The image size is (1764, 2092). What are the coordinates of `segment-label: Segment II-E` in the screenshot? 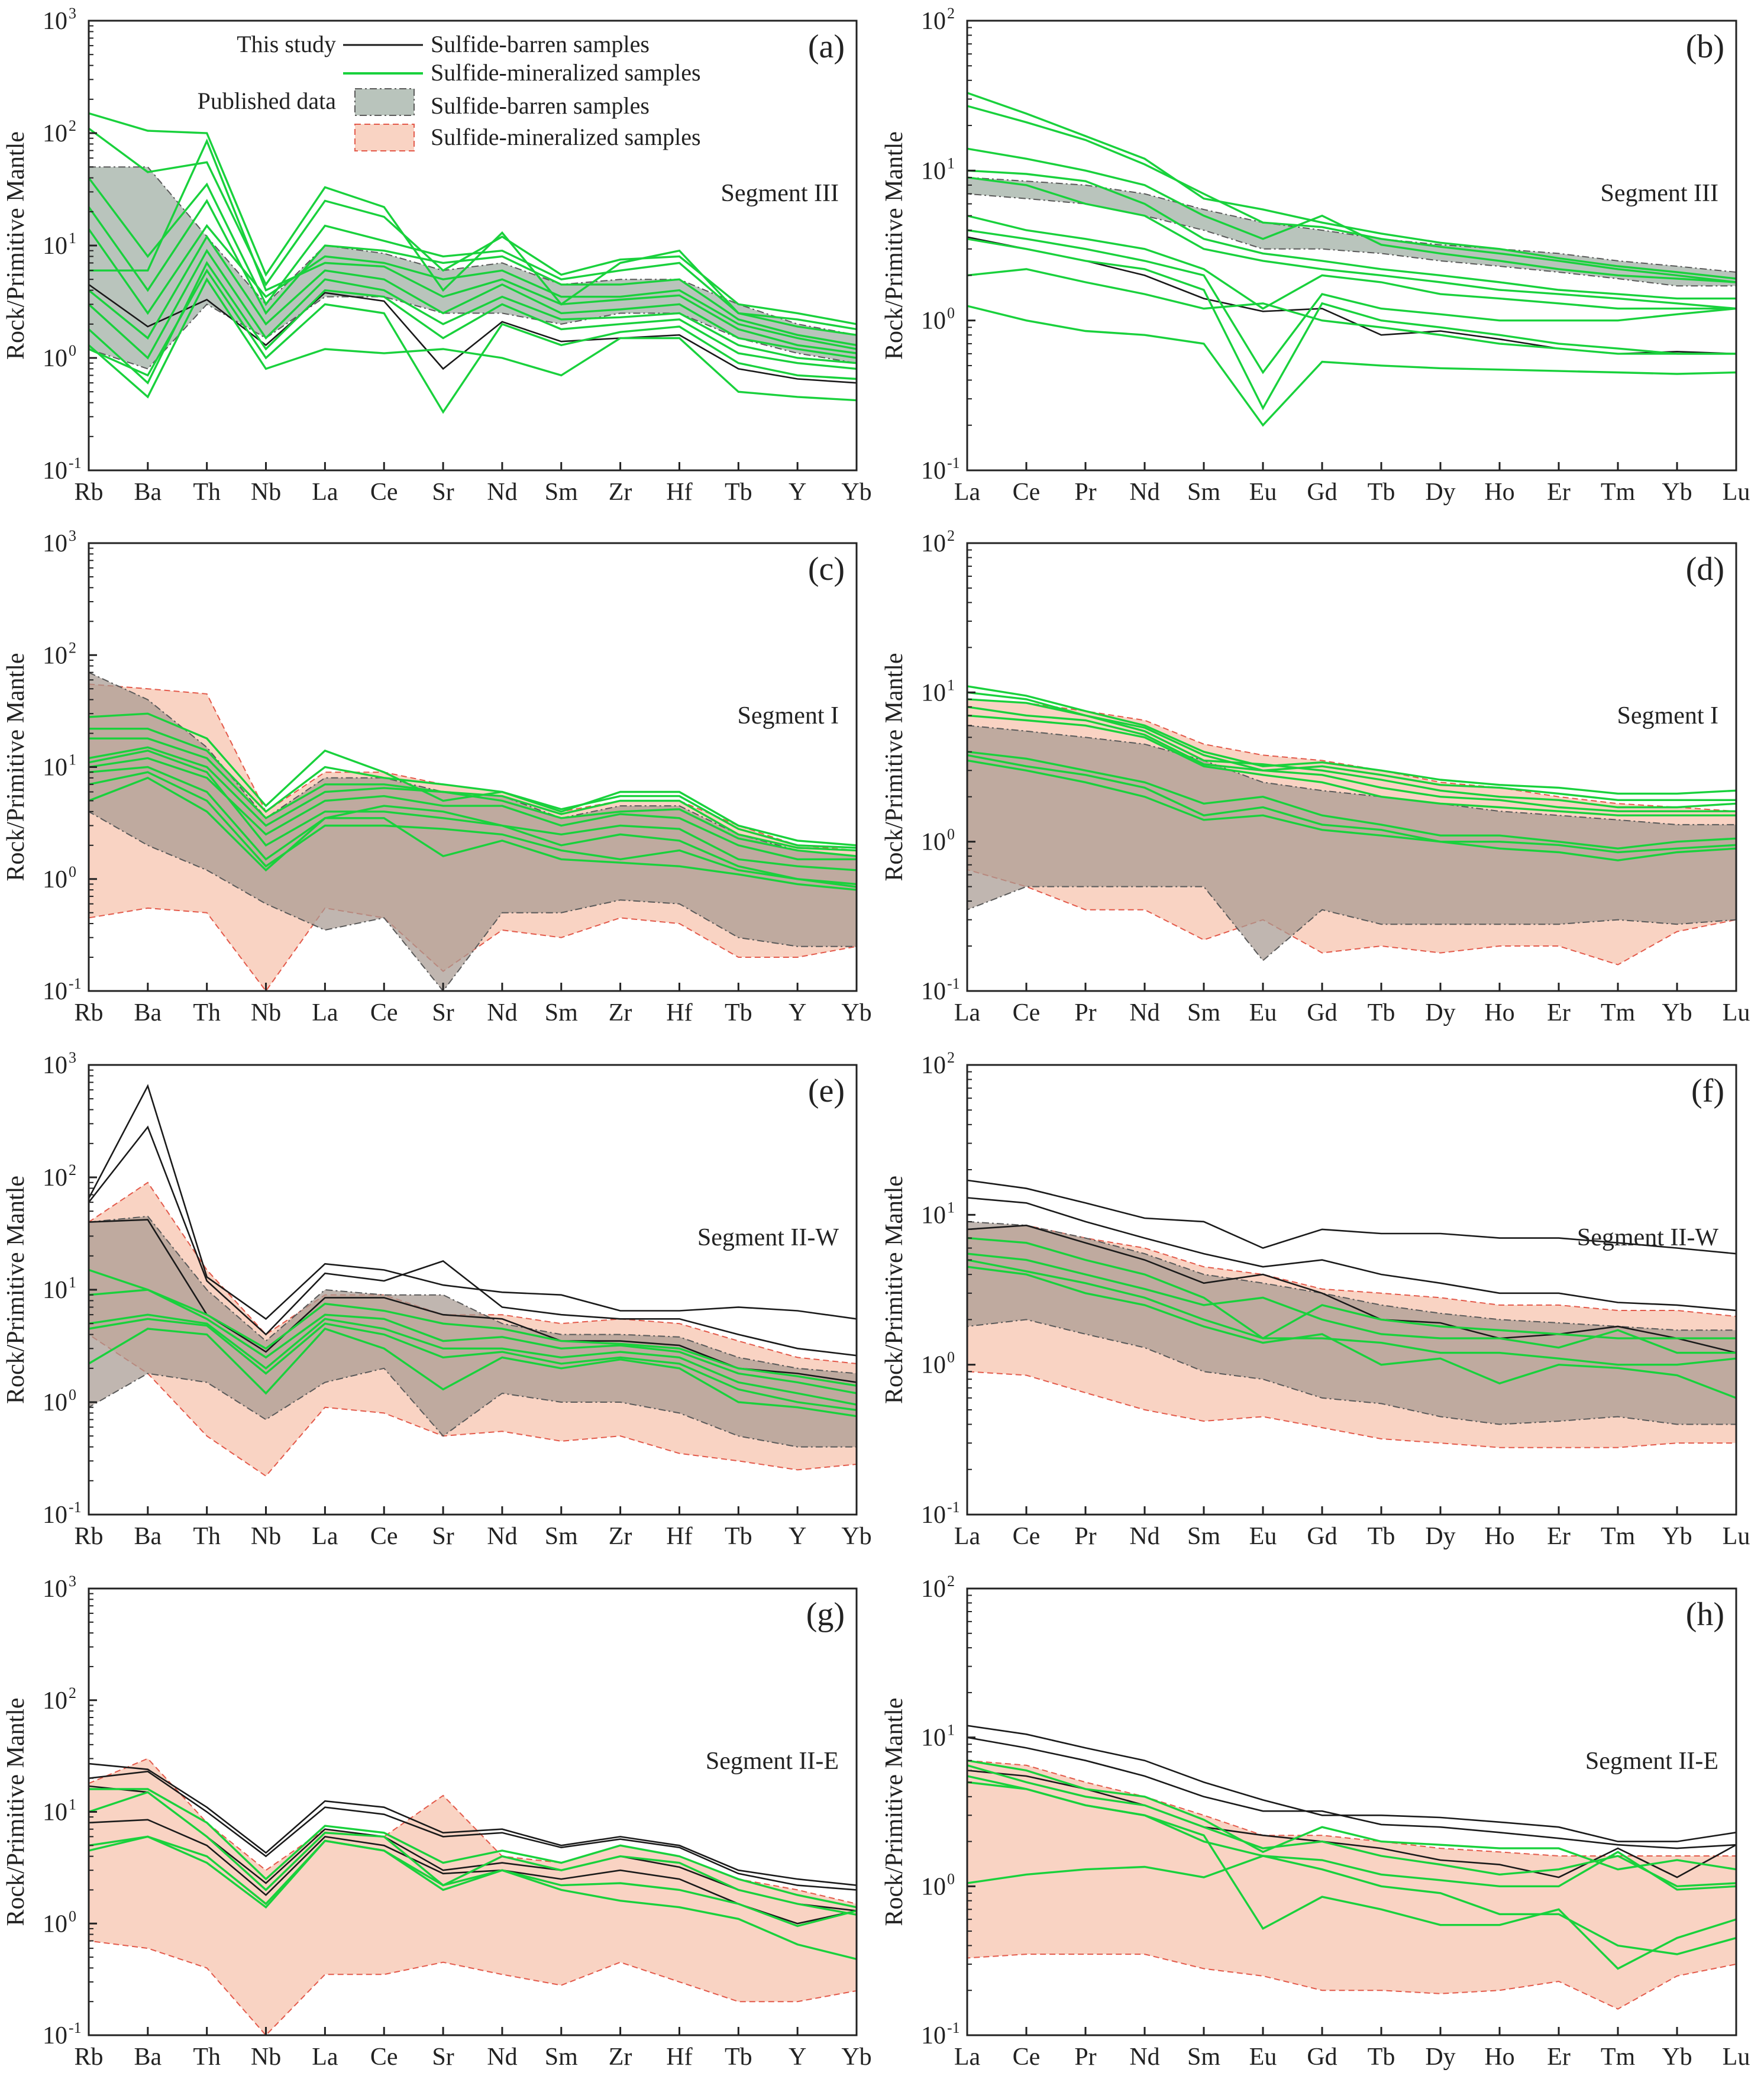 It's located at (772, 1762).